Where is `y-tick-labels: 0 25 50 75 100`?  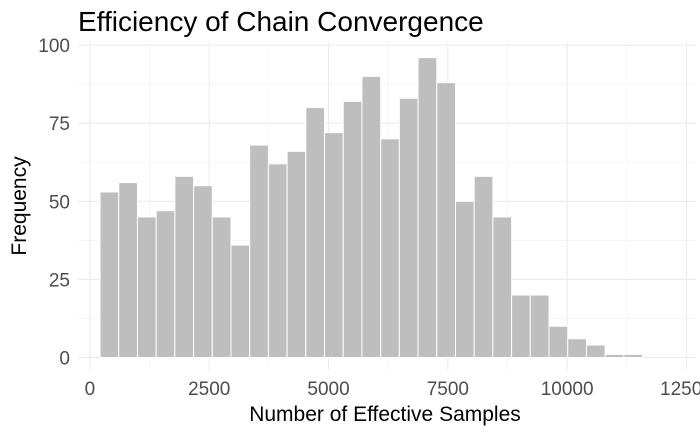
y-tick-labels: 0 25 50 75 100 is located at coordinates (54, 202).